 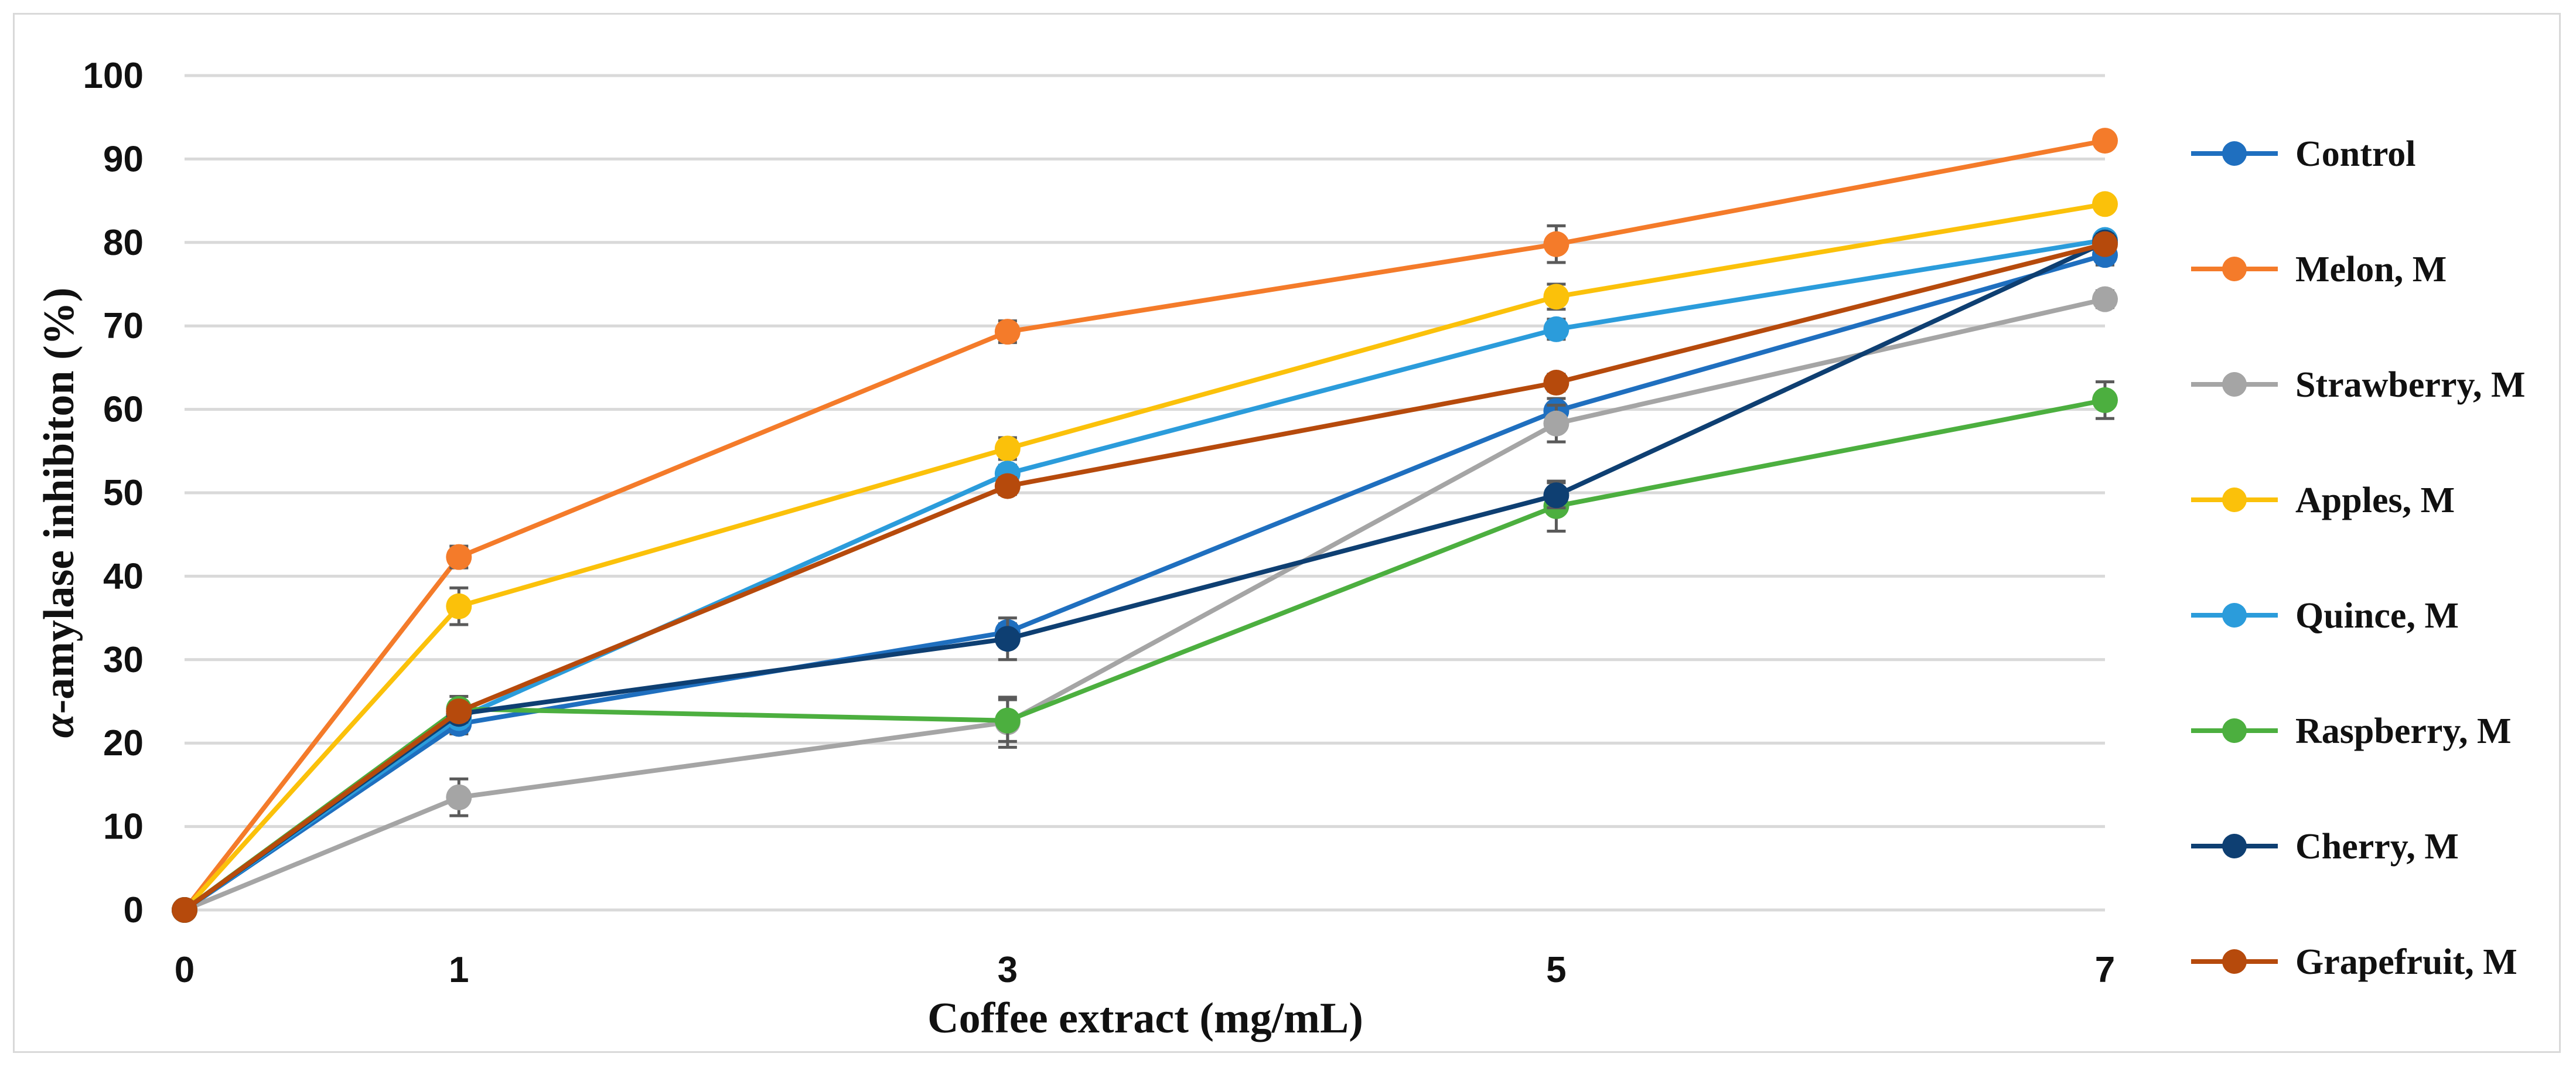 What do you see at coordinates (59, 501) in the screenshot?
I see `y-axis-title-text: -amylase inhibiton (%)` at bounding box center [59, 501].